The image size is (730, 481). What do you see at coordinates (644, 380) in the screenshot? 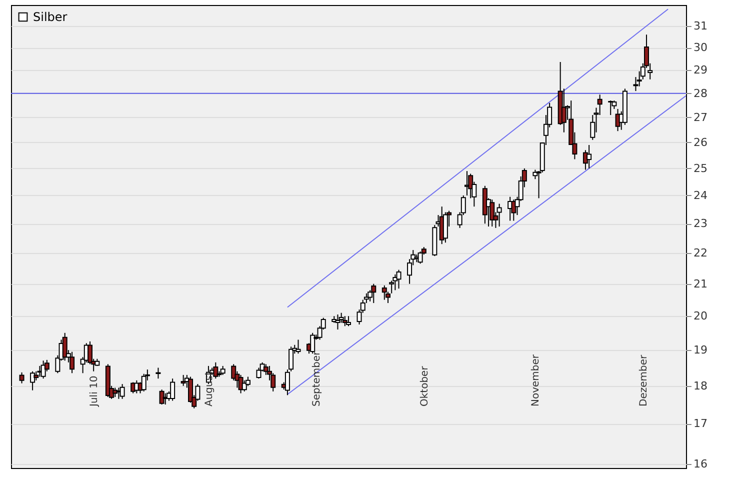
I see `x-tick-label: Dezember` at bounding box center [644, 380].